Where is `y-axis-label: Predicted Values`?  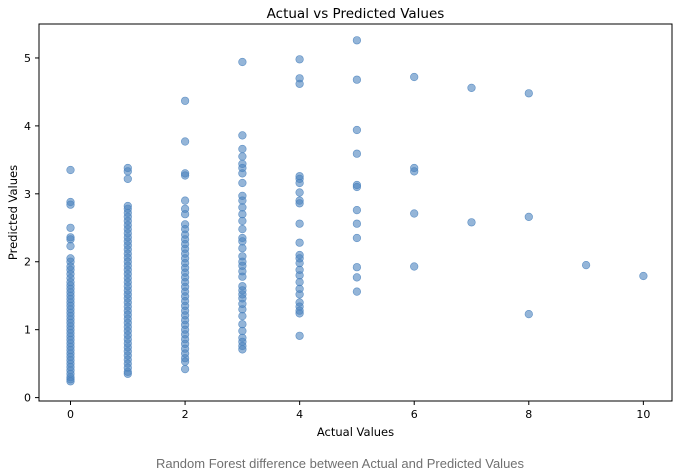
y-axis-label: Predicted Values is located at coordinates (13, 212).